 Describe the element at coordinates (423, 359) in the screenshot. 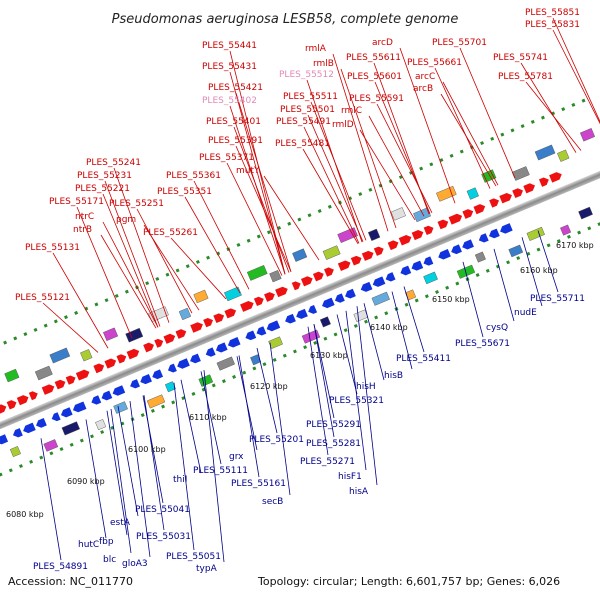

I see `gene-label: PLES_55411` at that location.